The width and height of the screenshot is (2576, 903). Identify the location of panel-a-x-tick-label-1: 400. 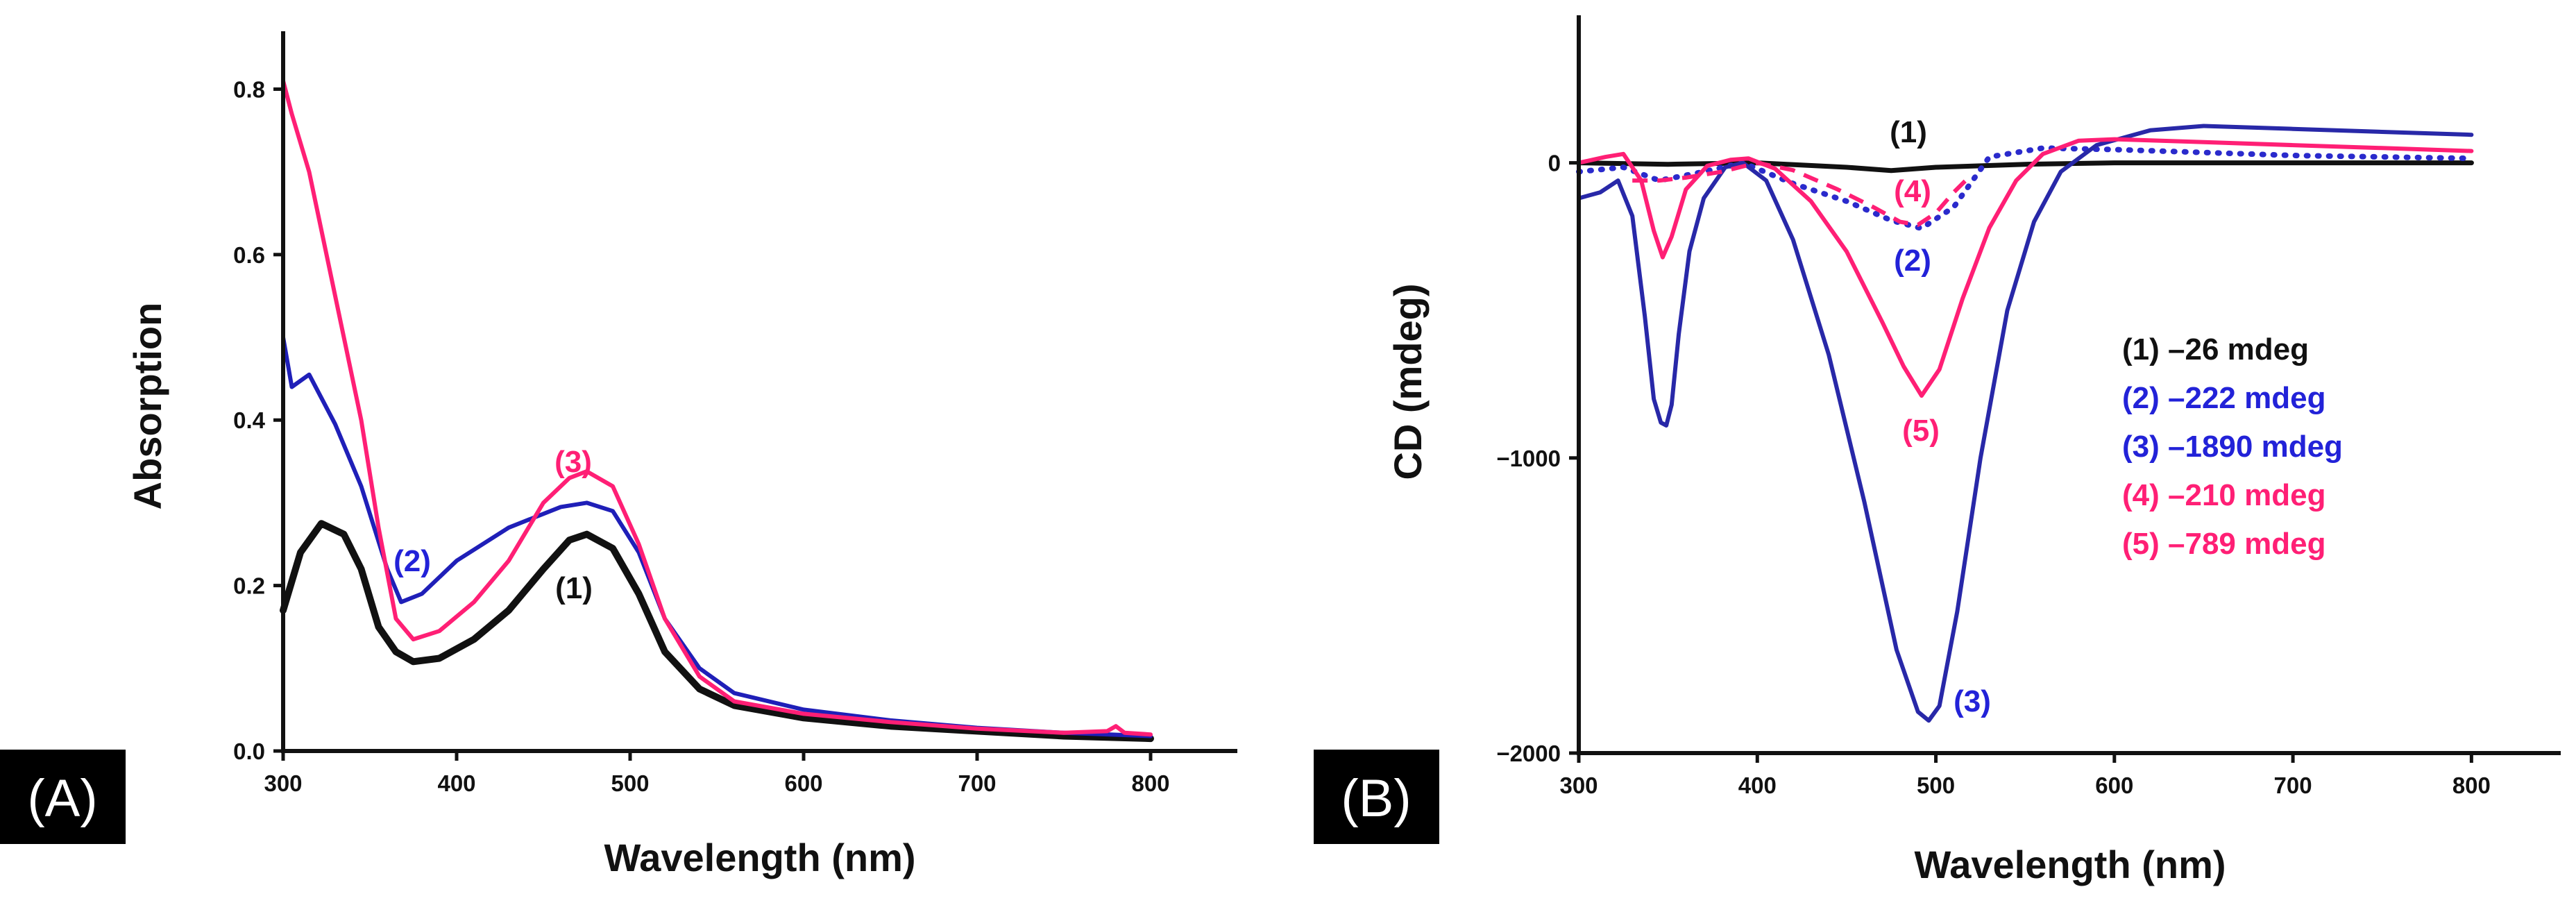
(456, 783).